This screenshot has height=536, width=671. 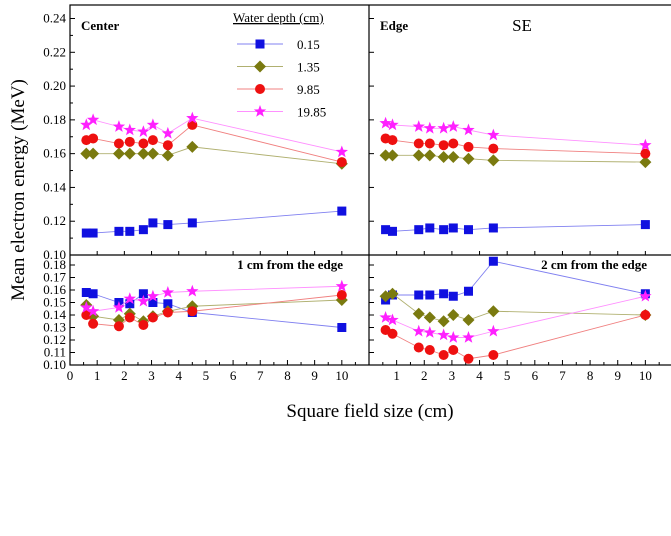 I want to click on x-axis-title: Square field size (cm), so click(x=369, y=411).